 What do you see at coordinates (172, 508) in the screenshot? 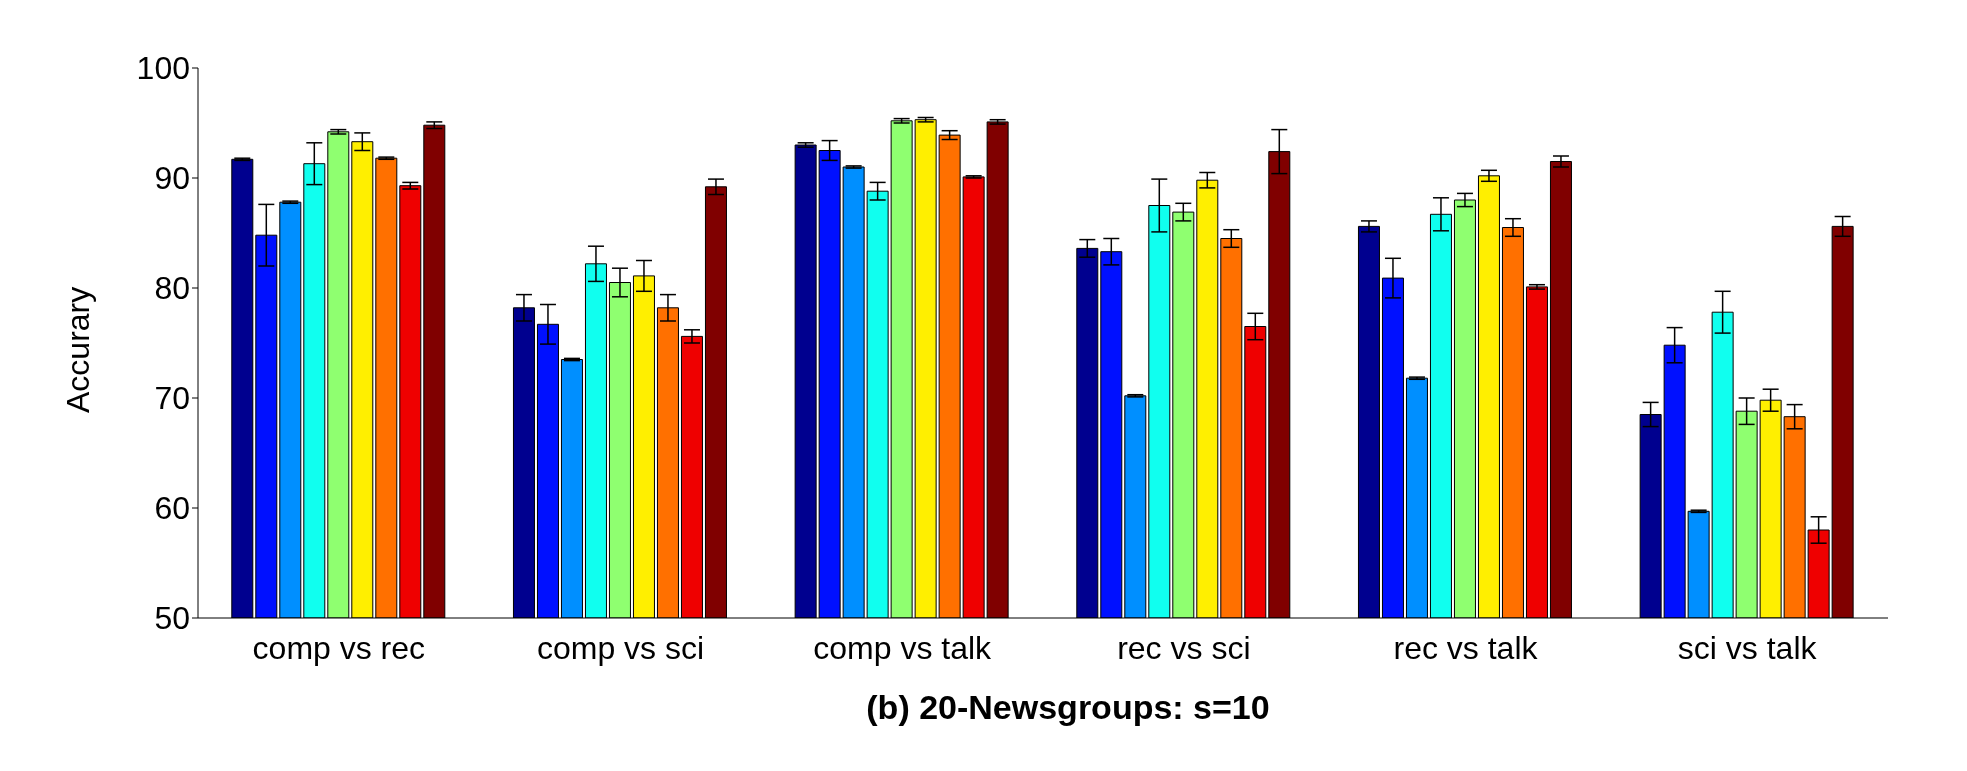
I see `y-tick-label: 60` at bounding box center [172, 508].